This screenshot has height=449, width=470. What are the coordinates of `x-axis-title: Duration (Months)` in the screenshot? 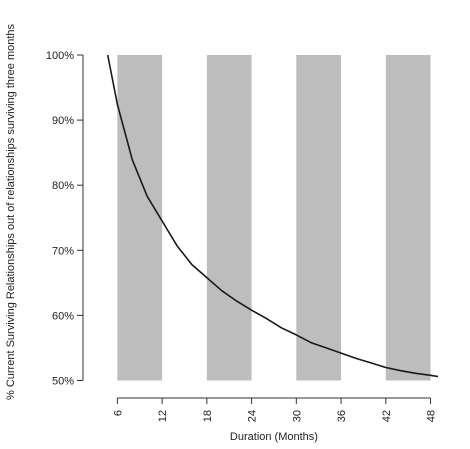 It's located at (274, 437).